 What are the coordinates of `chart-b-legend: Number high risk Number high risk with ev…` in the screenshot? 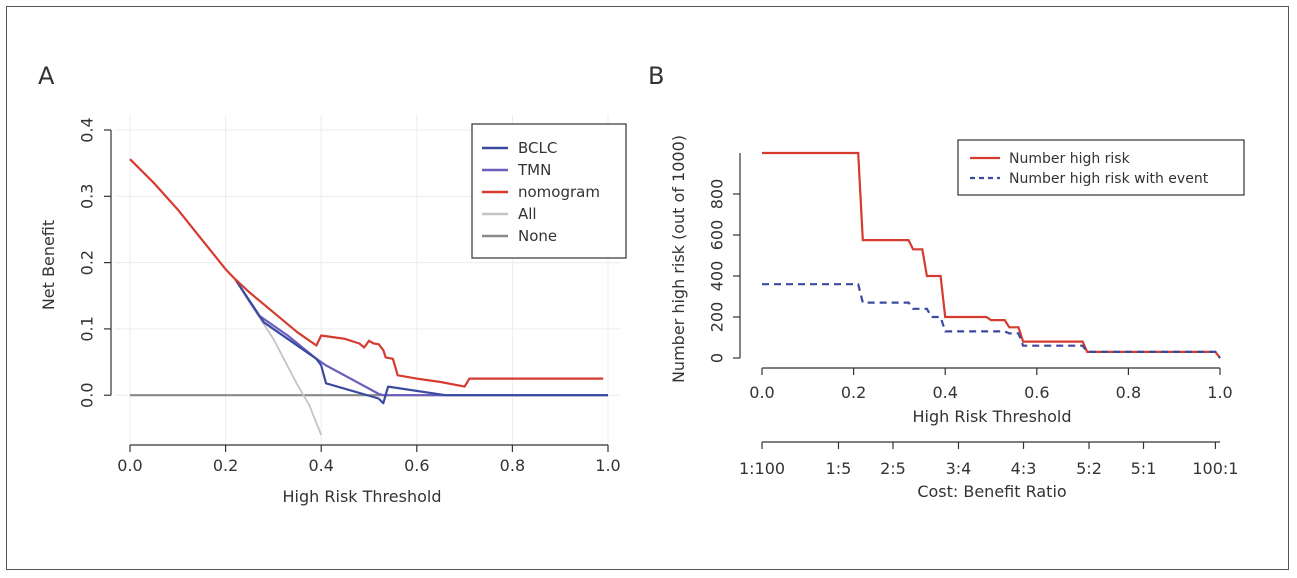 It's located at (1101, 167).